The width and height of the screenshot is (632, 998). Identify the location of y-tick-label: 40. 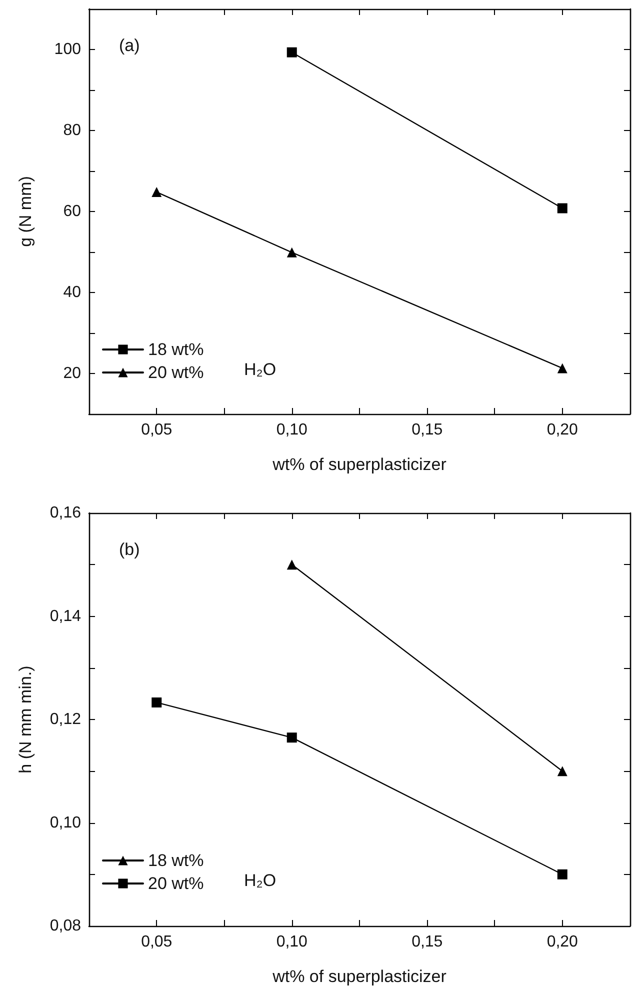
(72, 292).